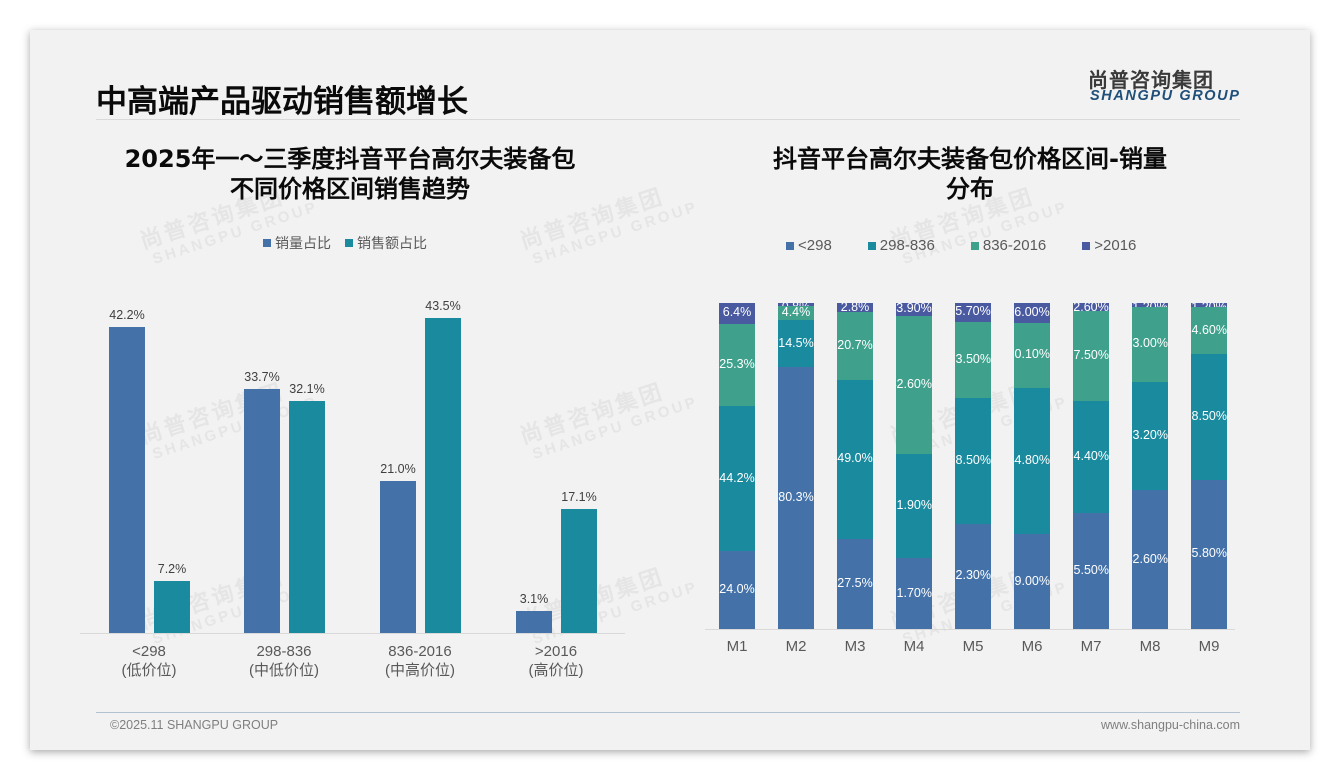 This screenshot has width=1340, height=780. I want to click on segment-value-label: 44.80%, so click(1032, 460).